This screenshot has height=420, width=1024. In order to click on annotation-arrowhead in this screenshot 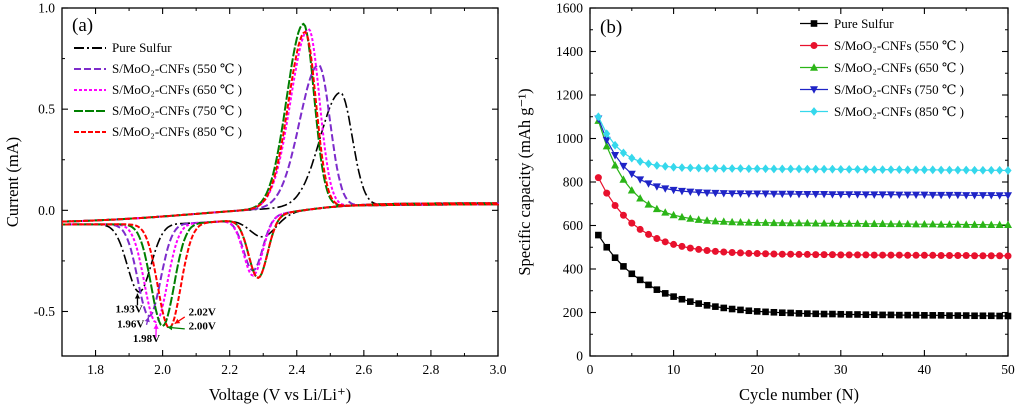, I will do `click(156, 326)`.